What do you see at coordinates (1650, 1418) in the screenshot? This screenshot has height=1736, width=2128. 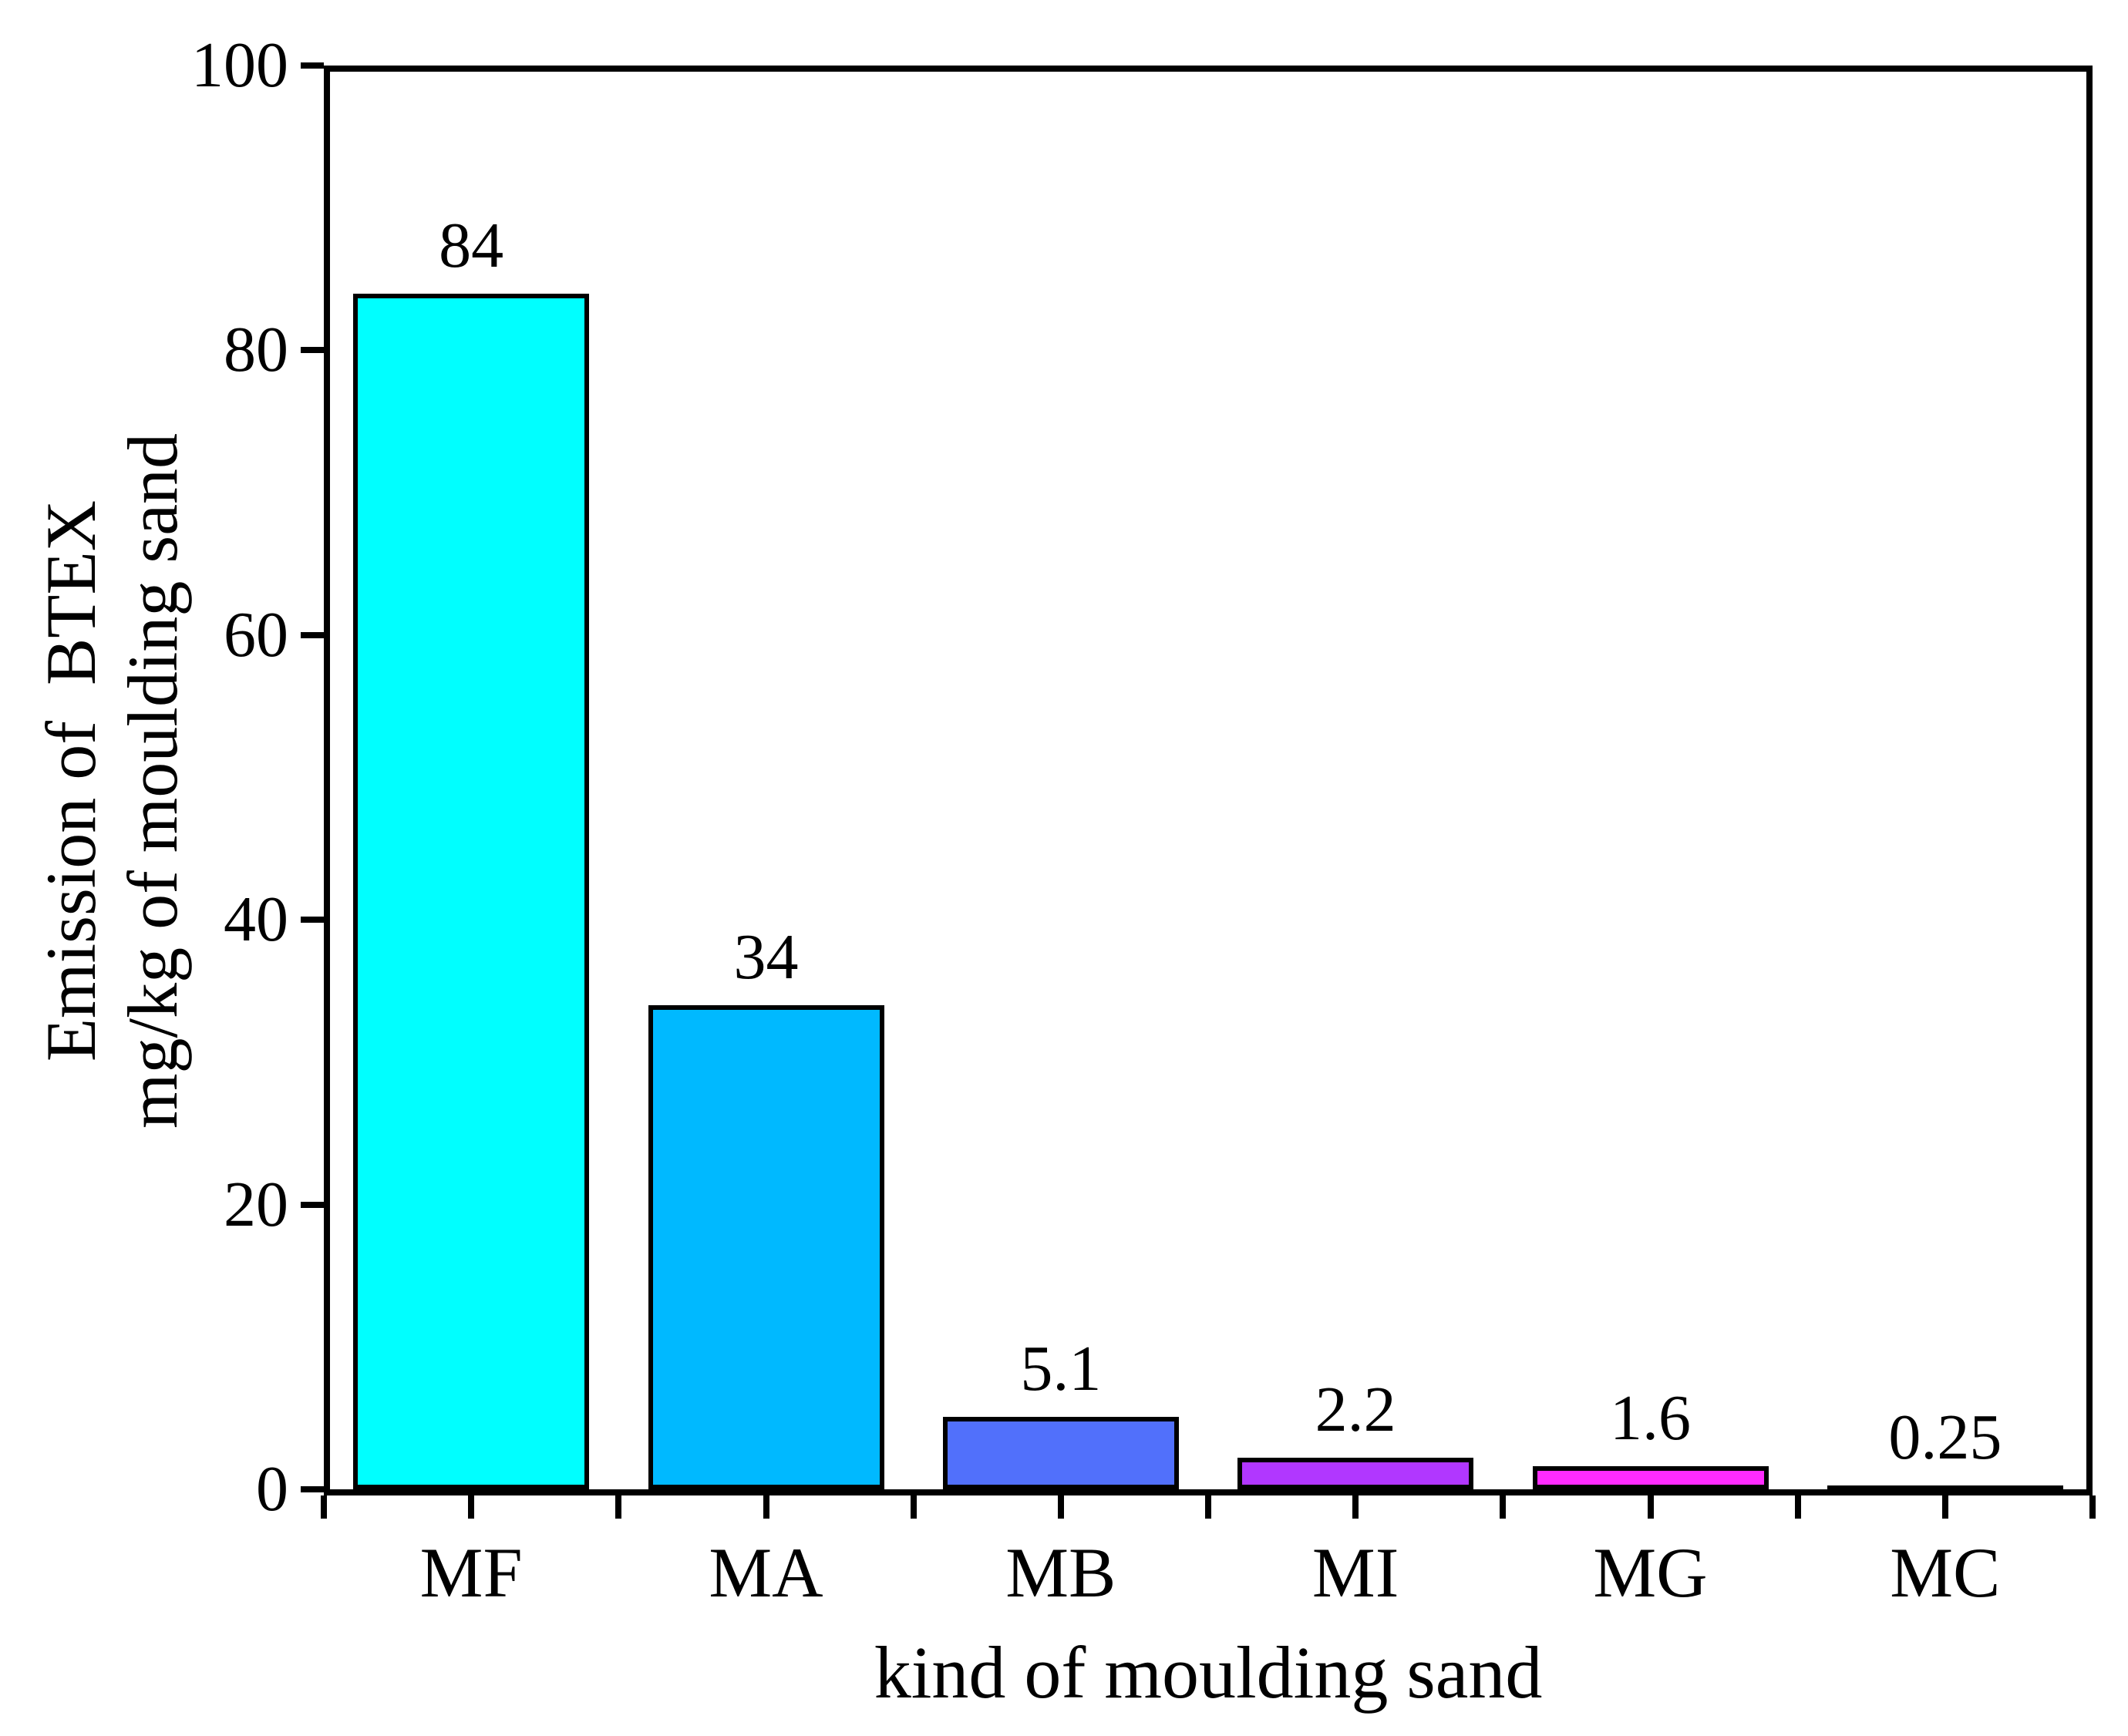 I see `bar-value-label-mg: 1.6` at bounding box center [1650, 1418].